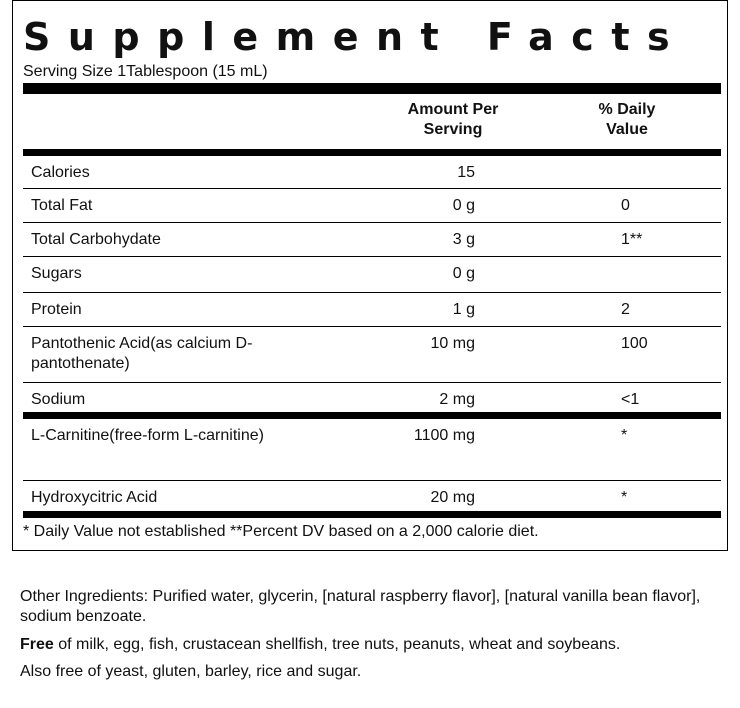 The height and width of the screenshot is (708, 740). I want to click on nutrient-row: Total Fat 0 g 0, so click(372, 206).